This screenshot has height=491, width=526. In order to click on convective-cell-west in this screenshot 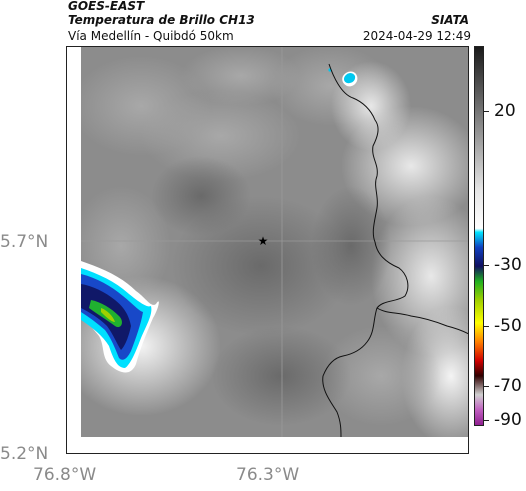, I will do `click(120, 317)`.